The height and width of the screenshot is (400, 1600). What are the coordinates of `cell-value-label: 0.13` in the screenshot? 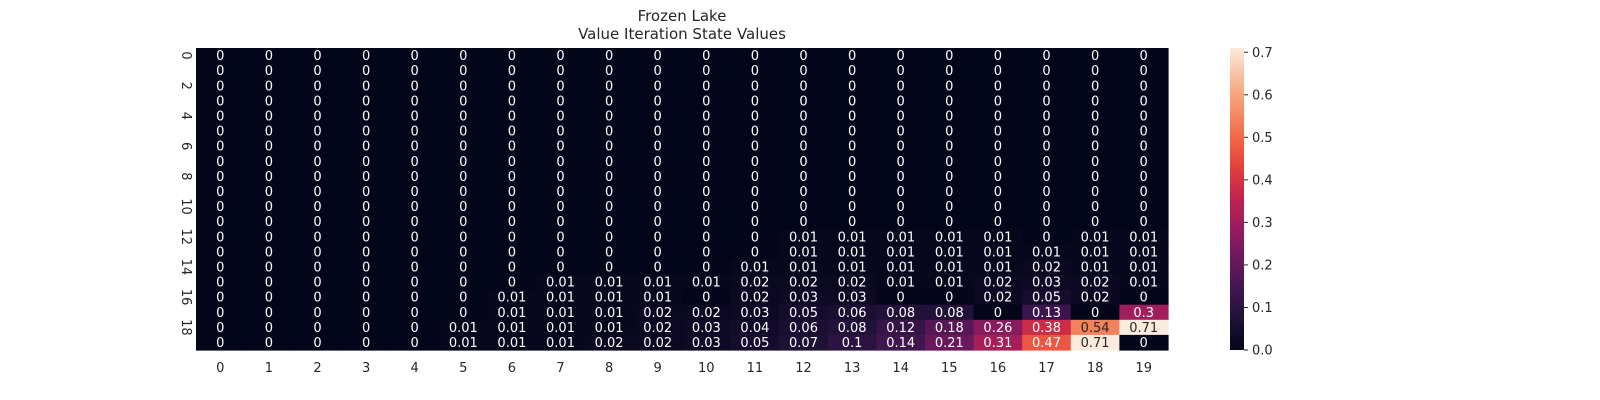 It's located at (1046, 313).